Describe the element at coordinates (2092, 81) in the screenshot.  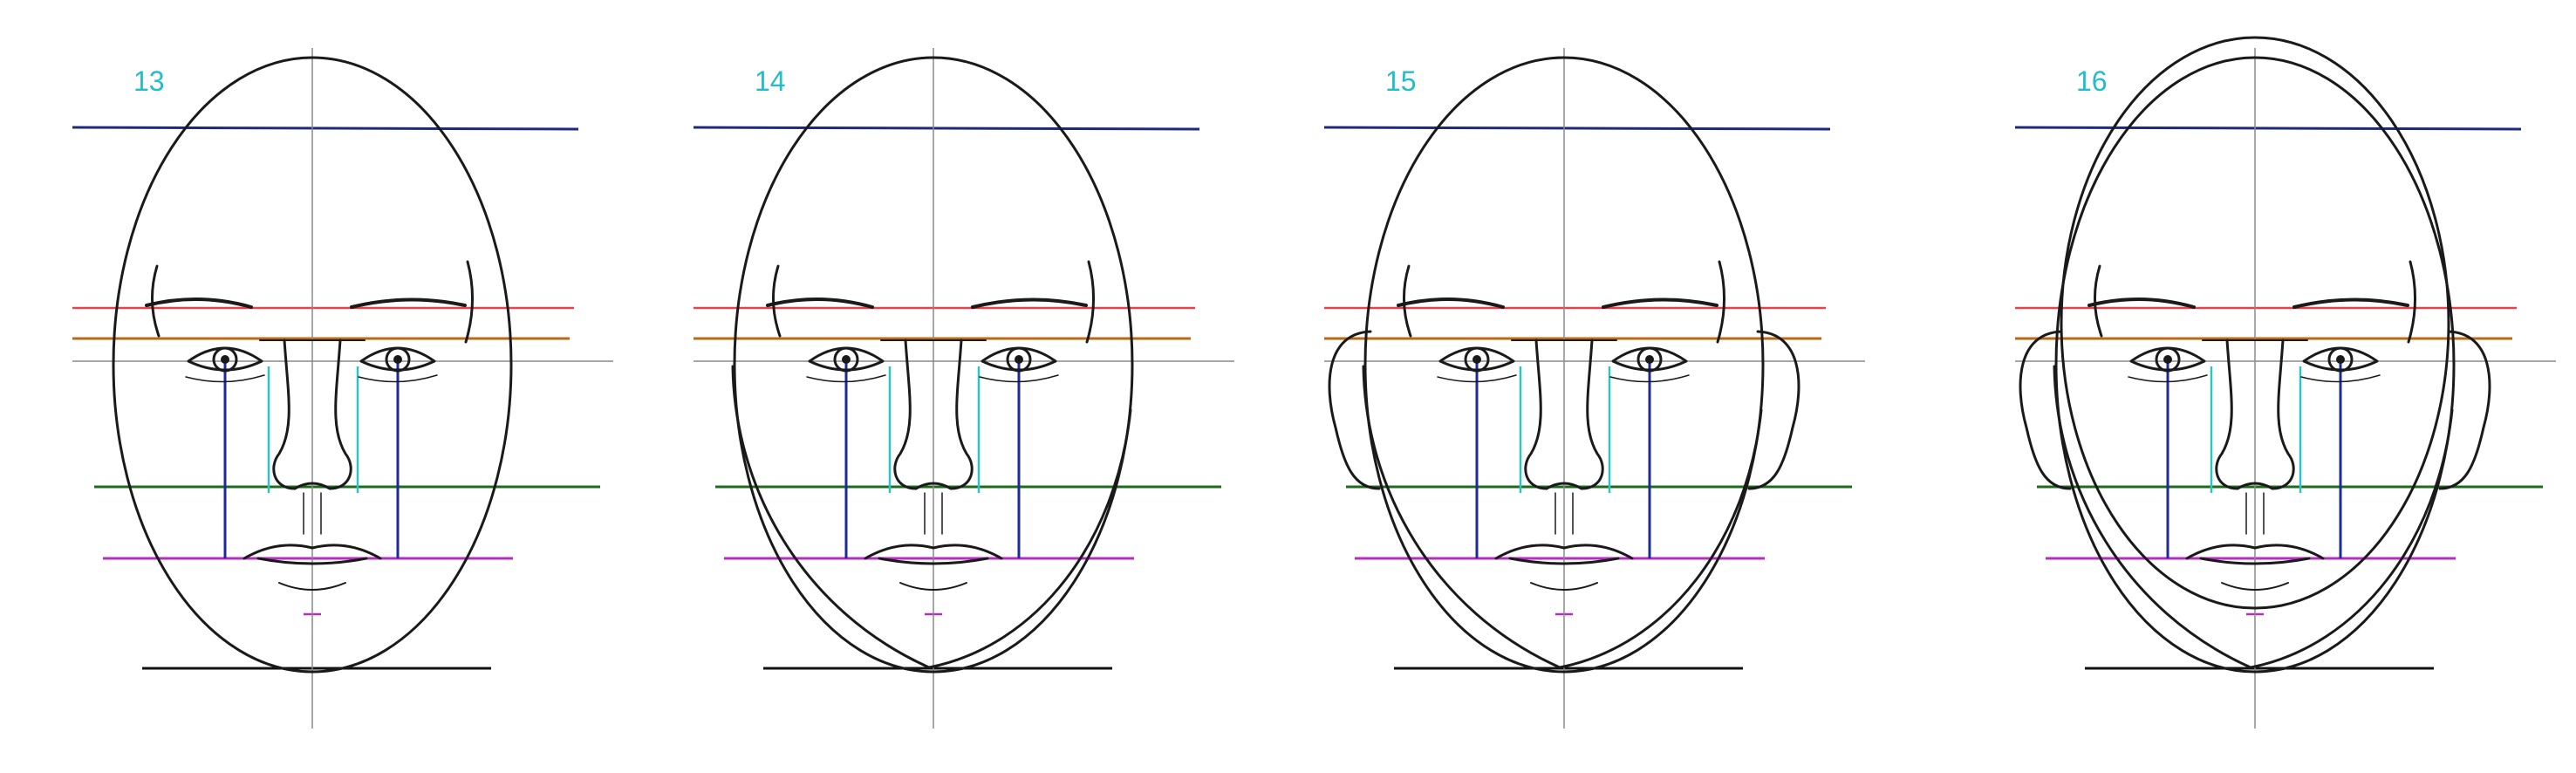
I see `panel-number: 16` at that location.